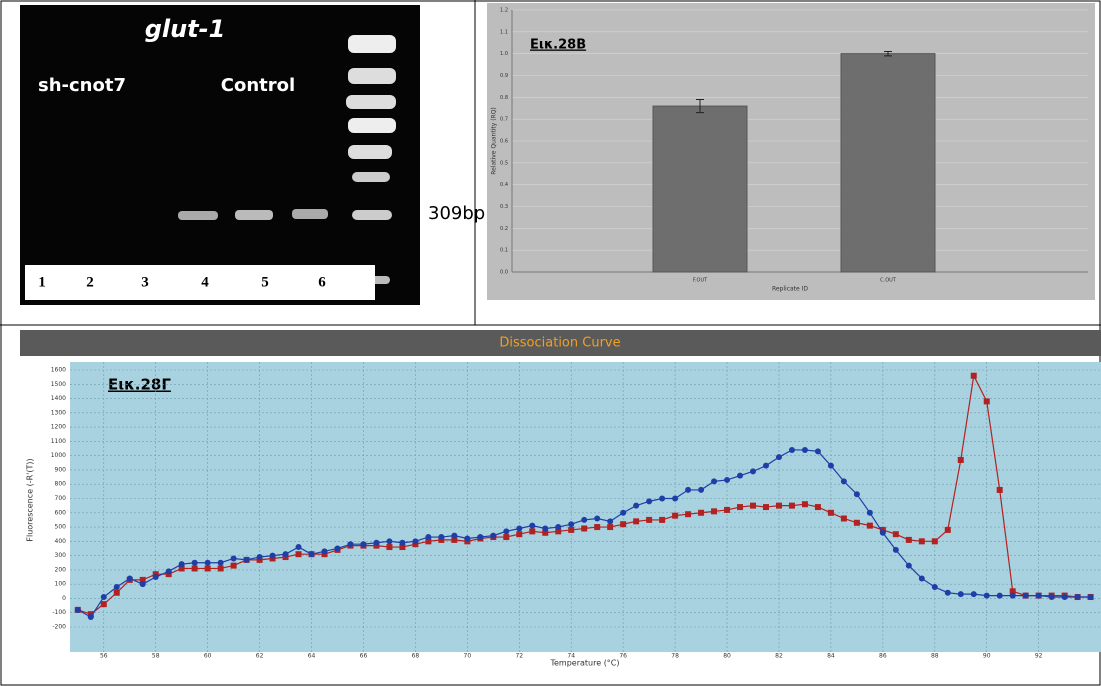 The height and width of the screenshot is (686, 1101). Describe the element at coordinates (61, 555) in the screenshot. I see `y-tick-label: 300` at that location.